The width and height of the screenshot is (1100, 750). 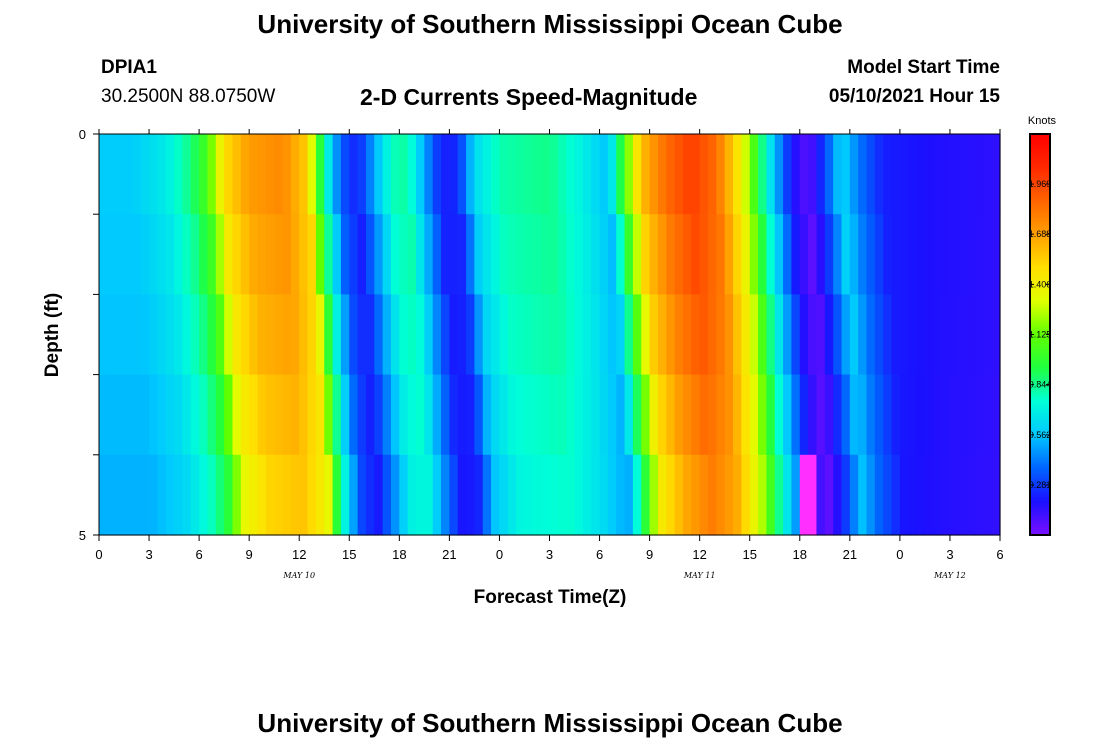 What do you see at coordinates (129, 67) in the screenshot?
I see `station-id: DPIA1` at bounding box center [129, 67].